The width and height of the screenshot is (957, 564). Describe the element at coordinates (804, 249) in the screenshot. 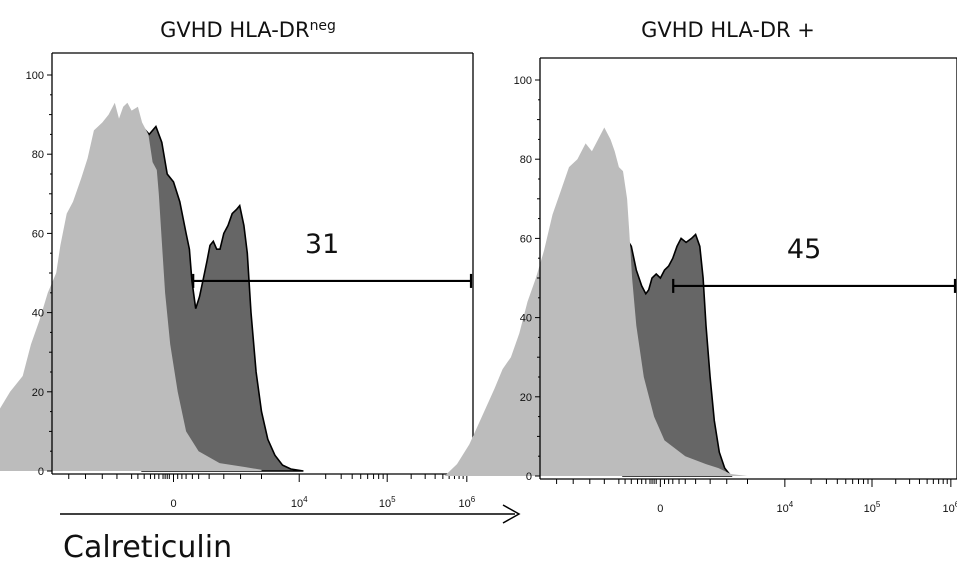

I see `gate-percent-label: 45` at that location.